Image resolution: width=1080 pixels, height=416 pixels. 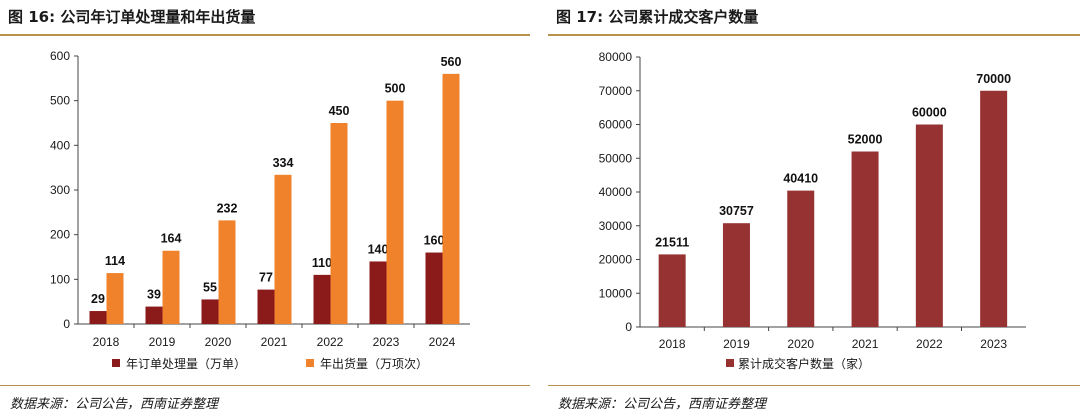 I want to click on y-tick-label: 100, so click(x=60, y=279).